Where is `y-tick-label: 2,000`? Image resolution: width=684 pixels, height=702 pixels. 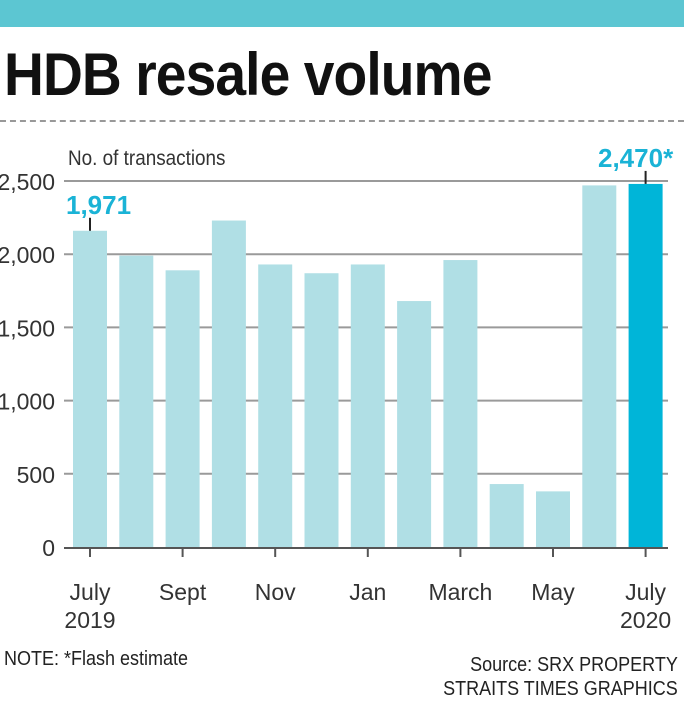 y-tick-label: 2,000 is located at coordinates (27, 255).